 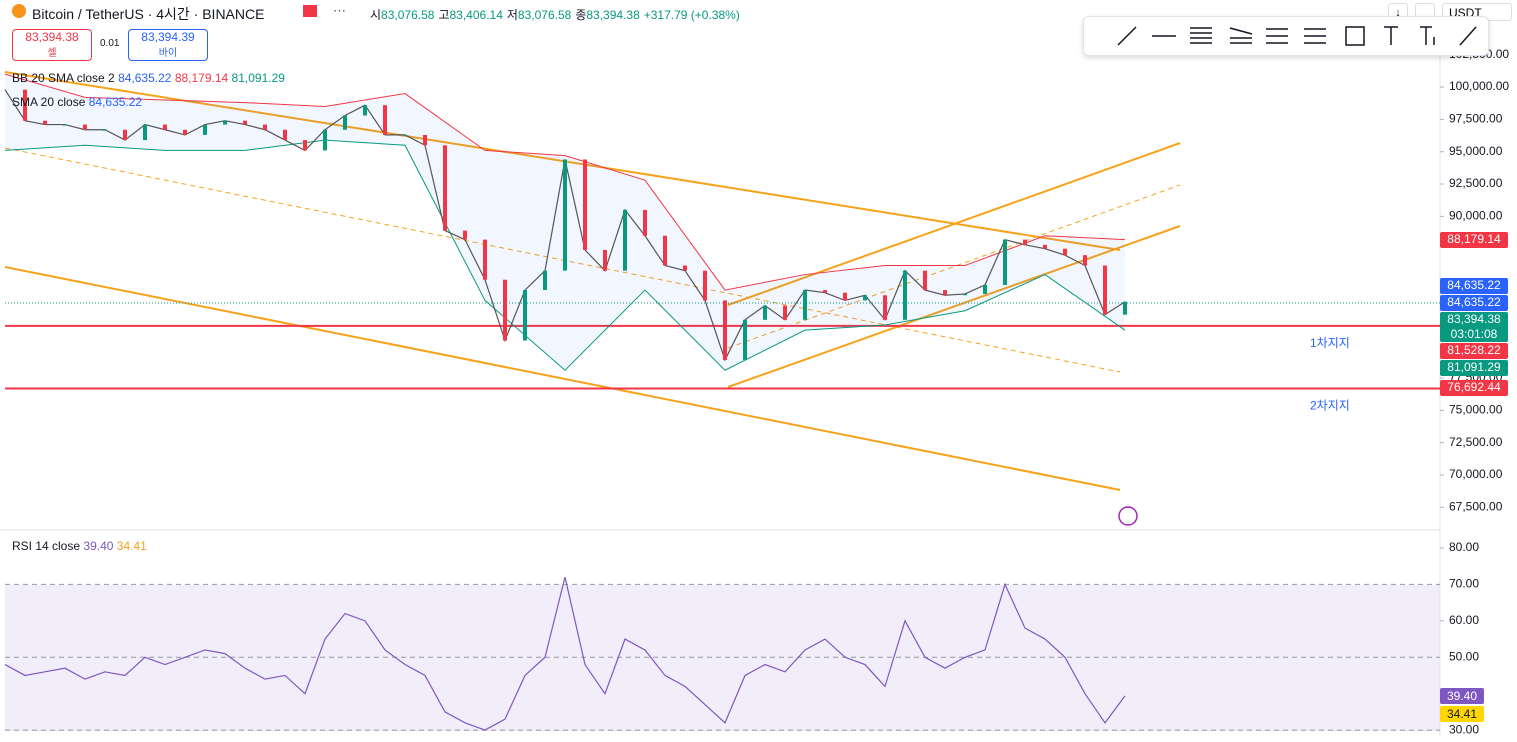 I want to click on parallel-tool, so click(x=1315, y=36).